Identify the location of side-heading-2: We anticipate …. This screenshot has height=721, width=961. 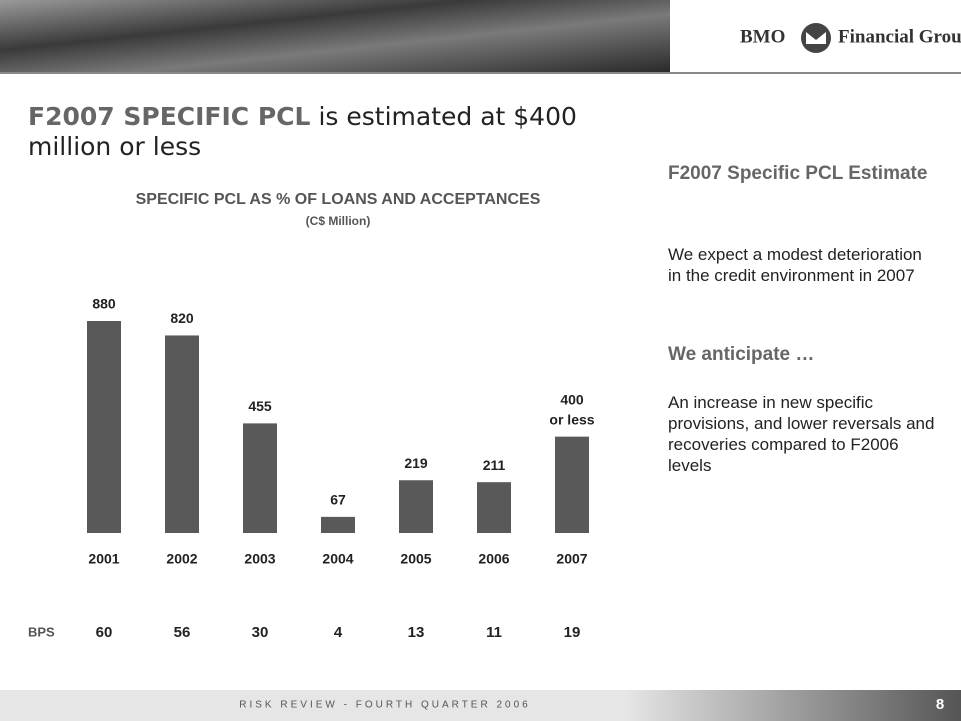
(741, 354).